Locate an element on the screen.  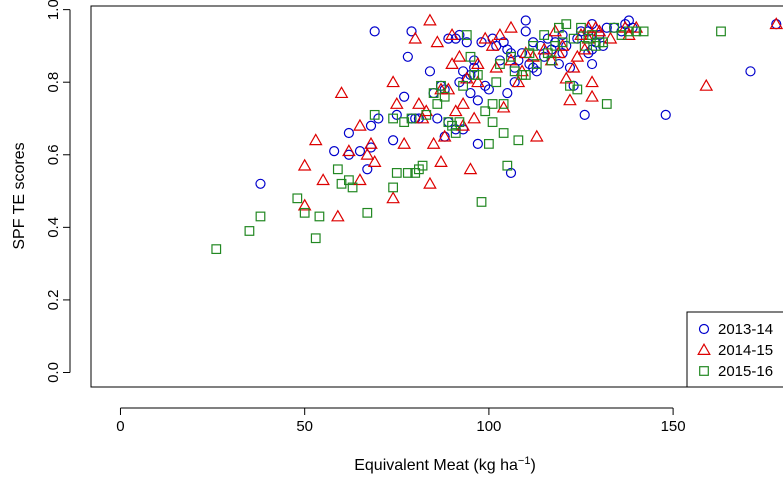
legend-marker-circle is located at coordinates (704, 329).